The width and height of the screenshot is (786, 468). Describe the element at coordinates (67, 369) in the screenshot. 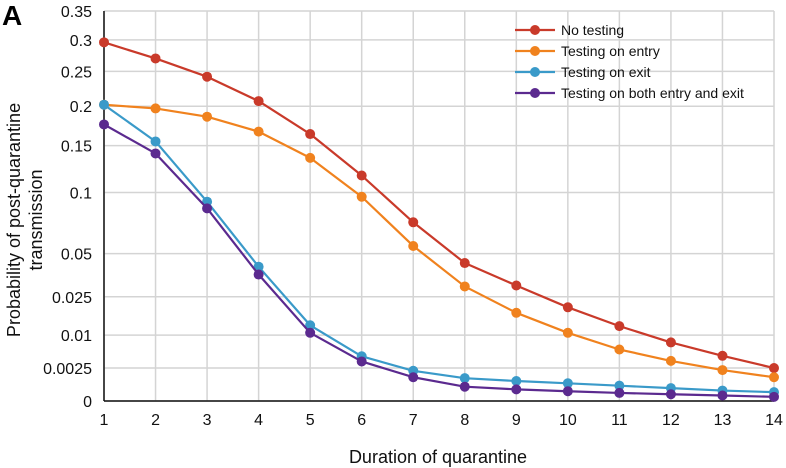

I see `y-tick-label: 0.0025` at that location.